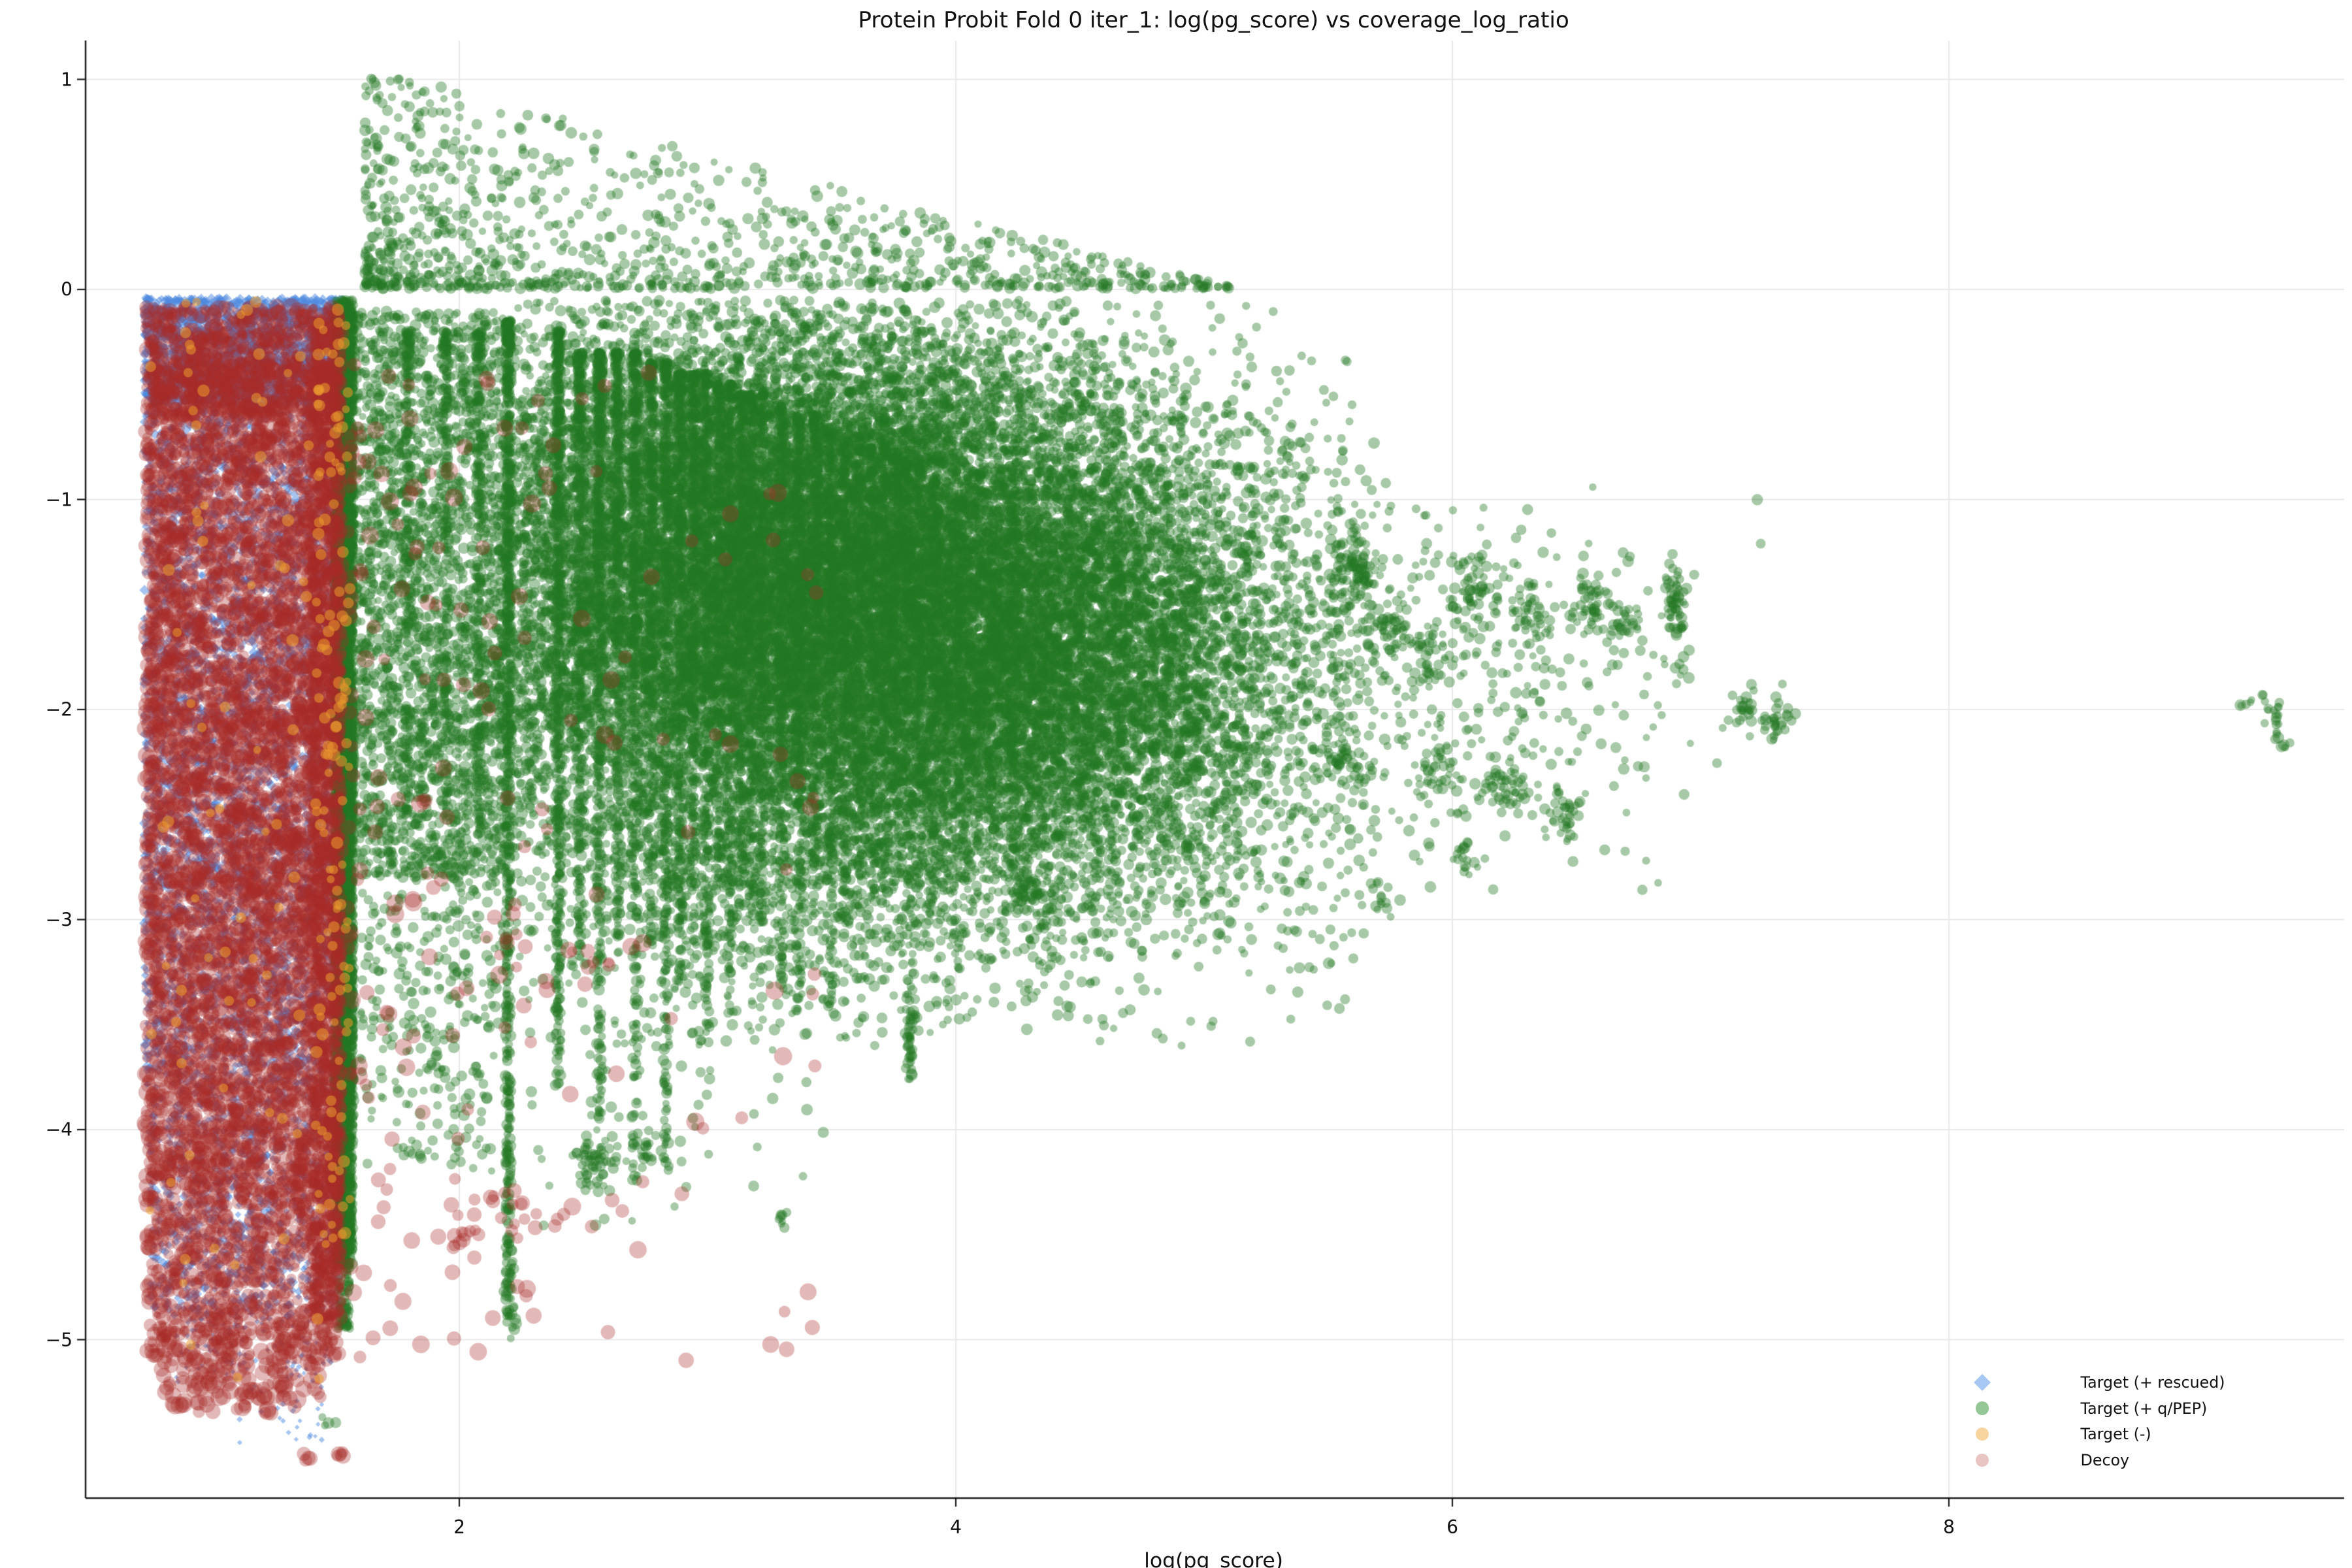  What do you see at coordinates (459, 1527) in the screenshot?
I see `x-tick-label: 2` at bounding box center [459, 1527].